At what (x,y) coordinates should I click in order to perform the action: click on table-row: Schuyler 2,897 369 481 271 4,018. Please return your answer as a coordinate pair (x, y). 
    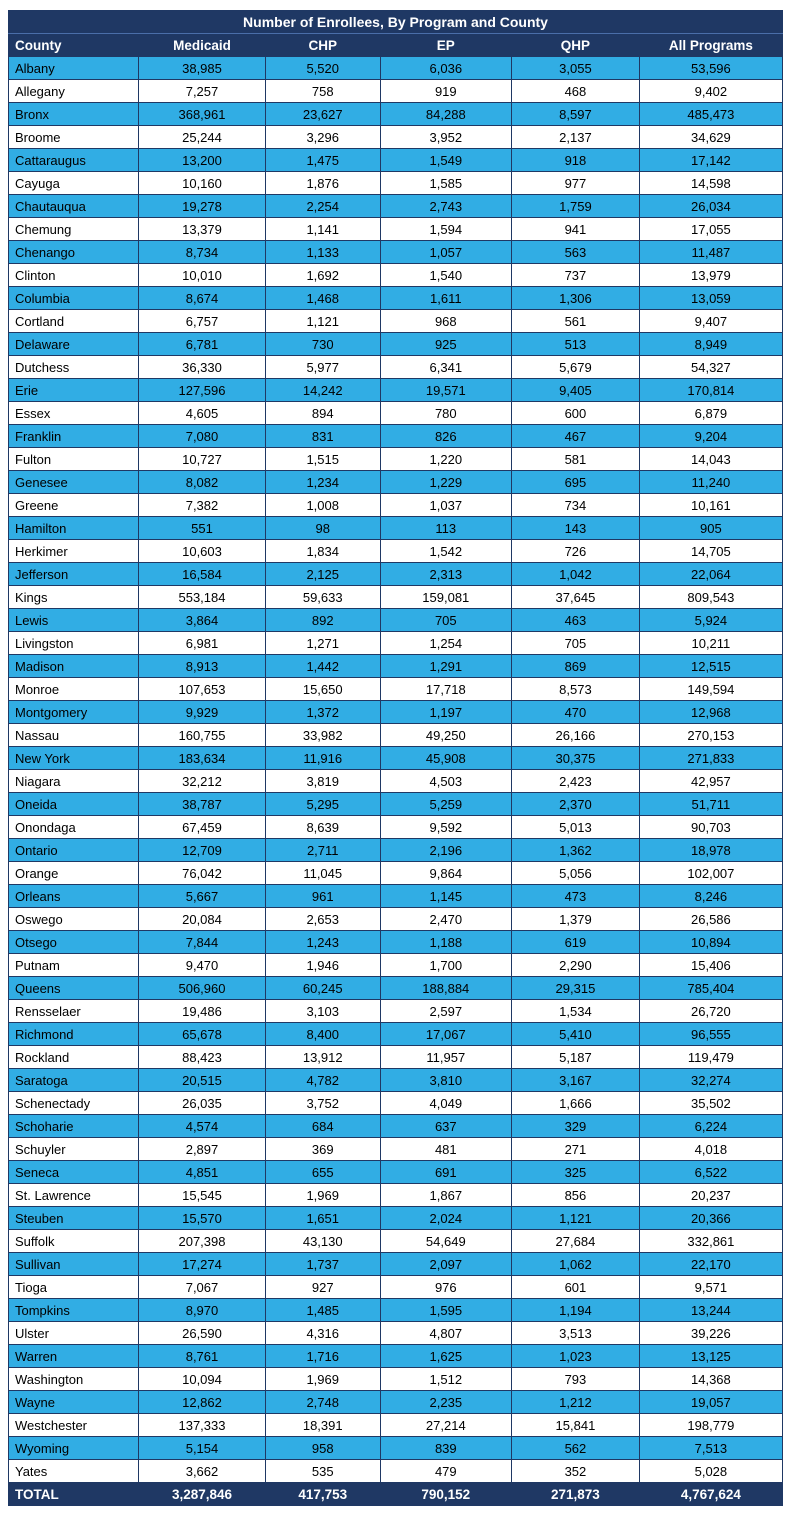
    Looking at the image, I should click on (395, 1149).